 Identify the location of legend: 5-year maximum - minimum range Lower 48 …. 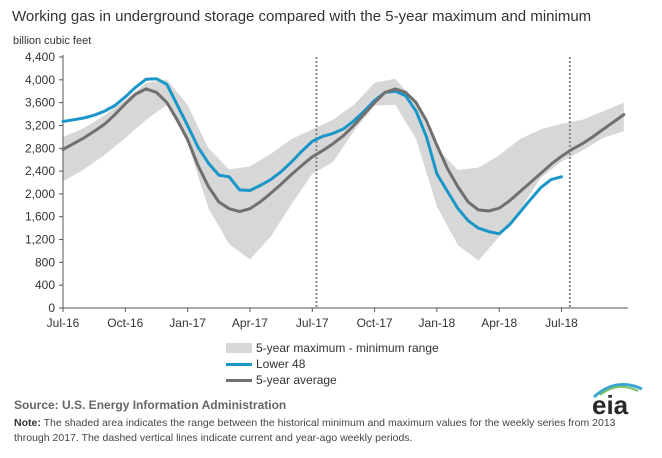
(332, 364).